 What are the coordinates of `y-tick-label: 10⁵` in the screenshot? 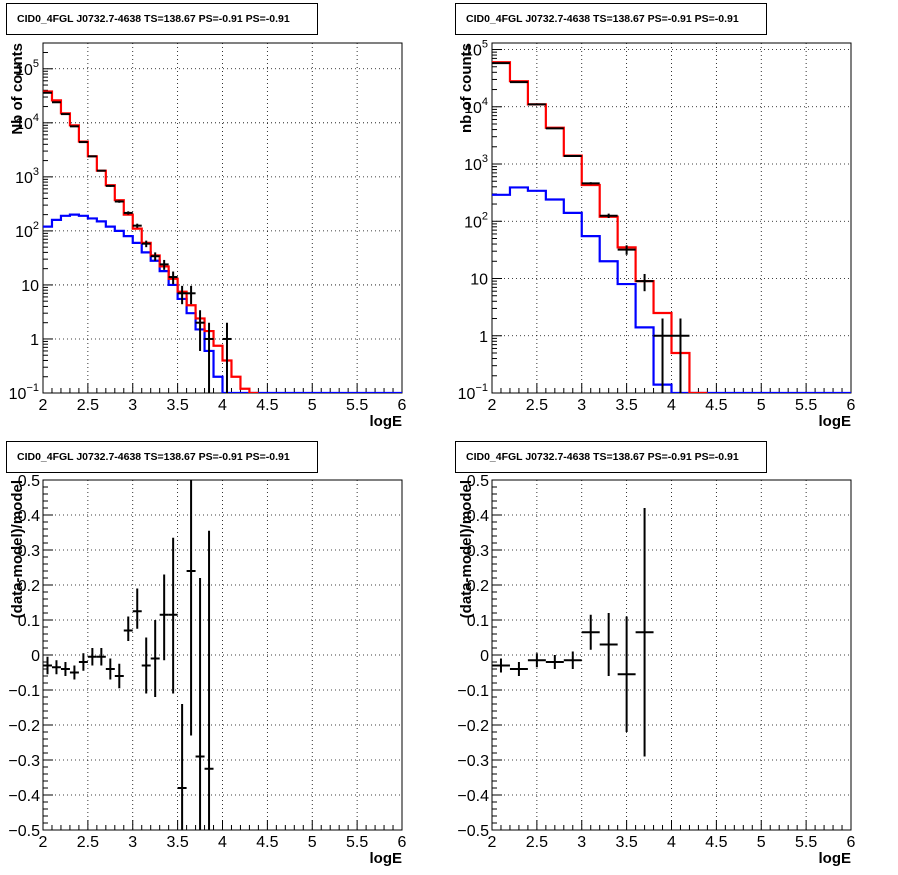 It's located at (27, 68).